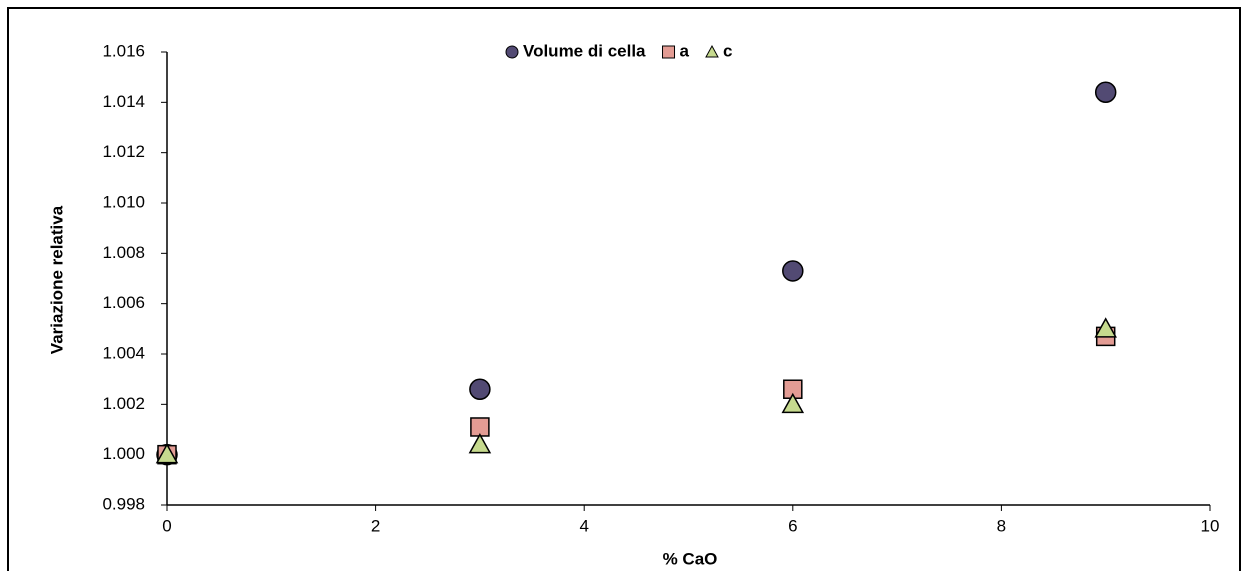  What do you see at coordinates (123, 151) in the screenshot?
I see `y-tick-label: 1.012` at bounding box center [123, 151].